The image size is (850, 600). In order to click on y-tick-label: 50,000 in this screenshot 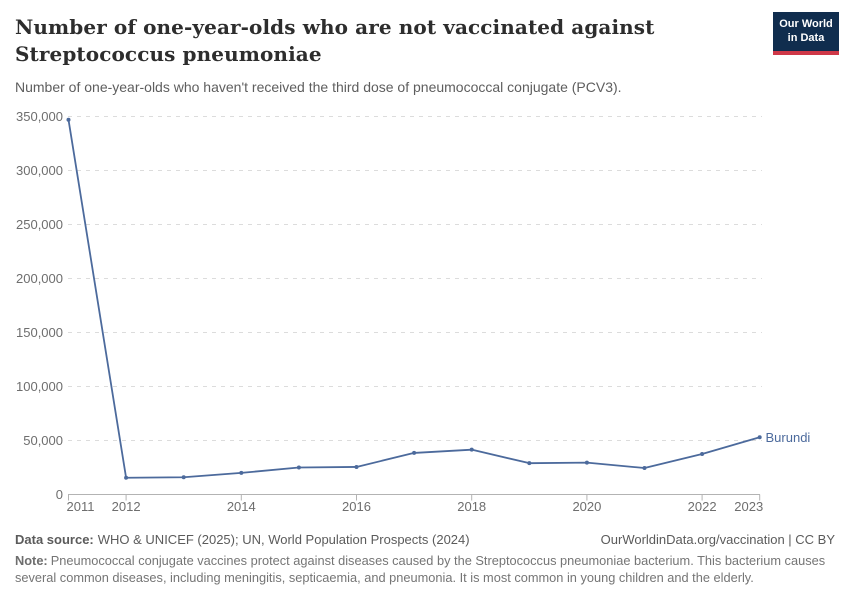, I will do `click(43, 440)`.